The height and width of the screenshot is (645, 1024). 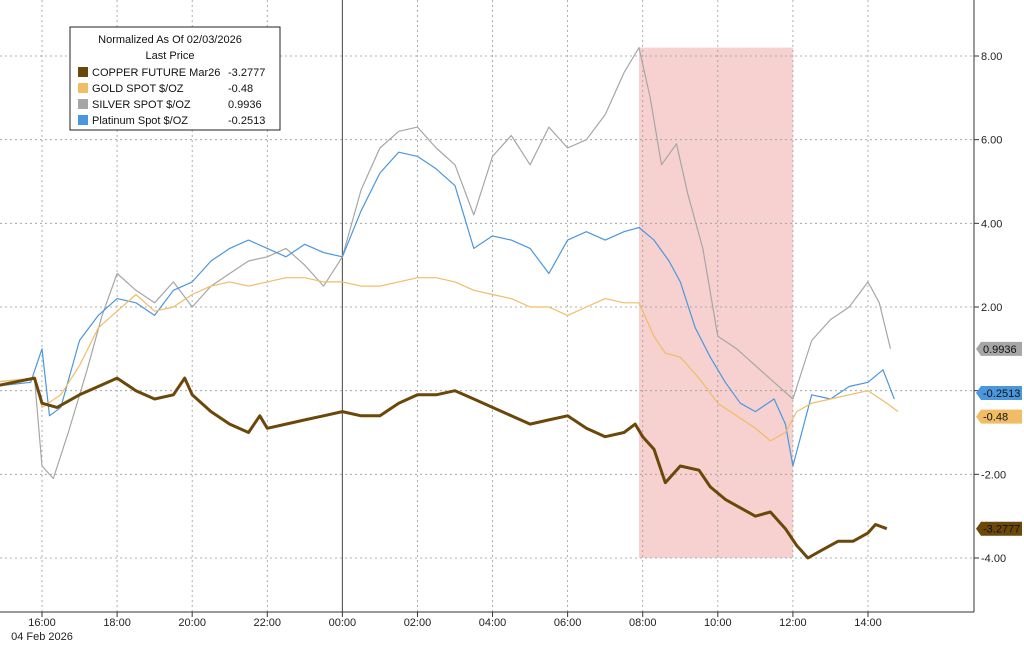 What do you see at coordinates (42, 637) in the screenshot?
I see `x-axis-date-label: 04 Feb 2026` at bounding box center [42, 637].